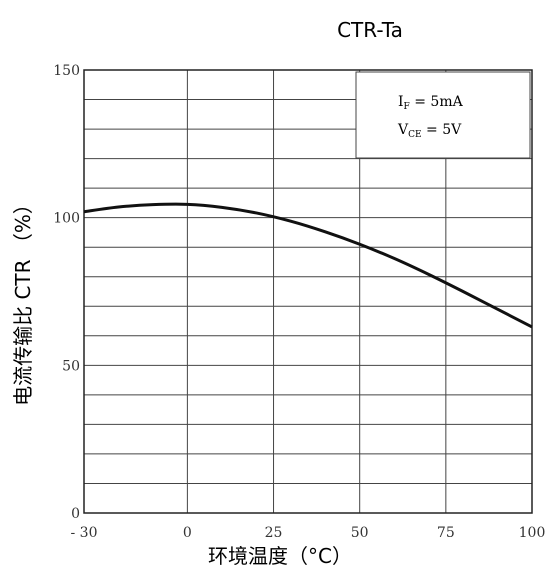  I want to click on y-tick-label: 100, so click(66, 219).